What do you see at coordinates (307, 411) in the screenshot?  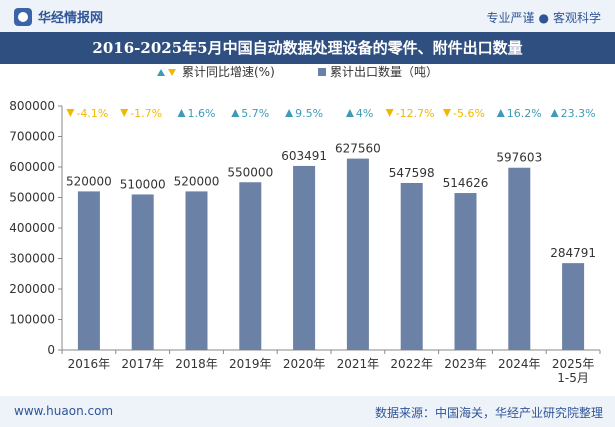 I see `footer-bar: www.huaon.com 数据来源：中国海关，华经产业研究院整理` at bounding box center [307, 411].